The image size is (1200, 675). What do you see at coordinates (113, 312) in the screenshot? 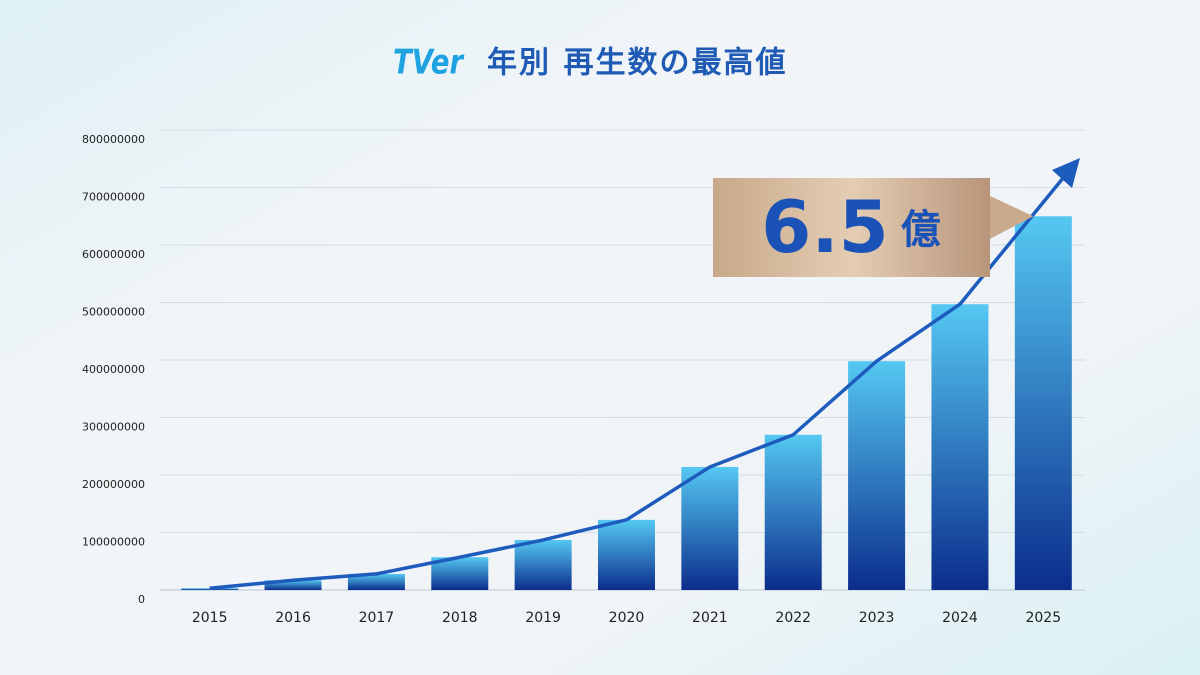
I see `y-tick-label: 500000000` at bounding box center [113, 312].